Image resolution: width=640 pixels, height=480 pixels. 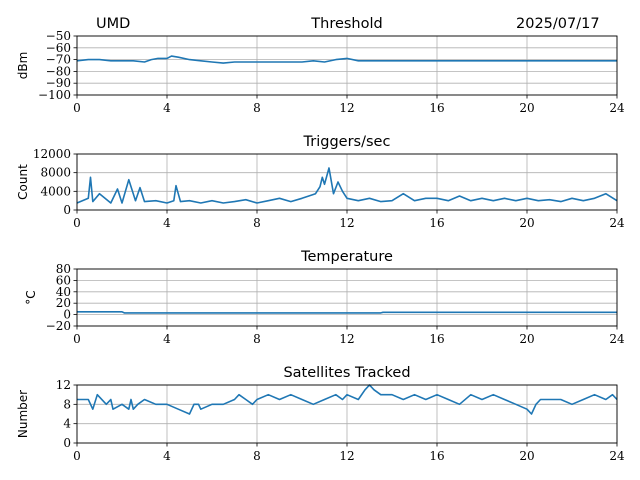 What do you see at coordinates (52, 154) in the screenshot?
I see `triggers-ytick-label: 12000` at bounding box center [52, 154].